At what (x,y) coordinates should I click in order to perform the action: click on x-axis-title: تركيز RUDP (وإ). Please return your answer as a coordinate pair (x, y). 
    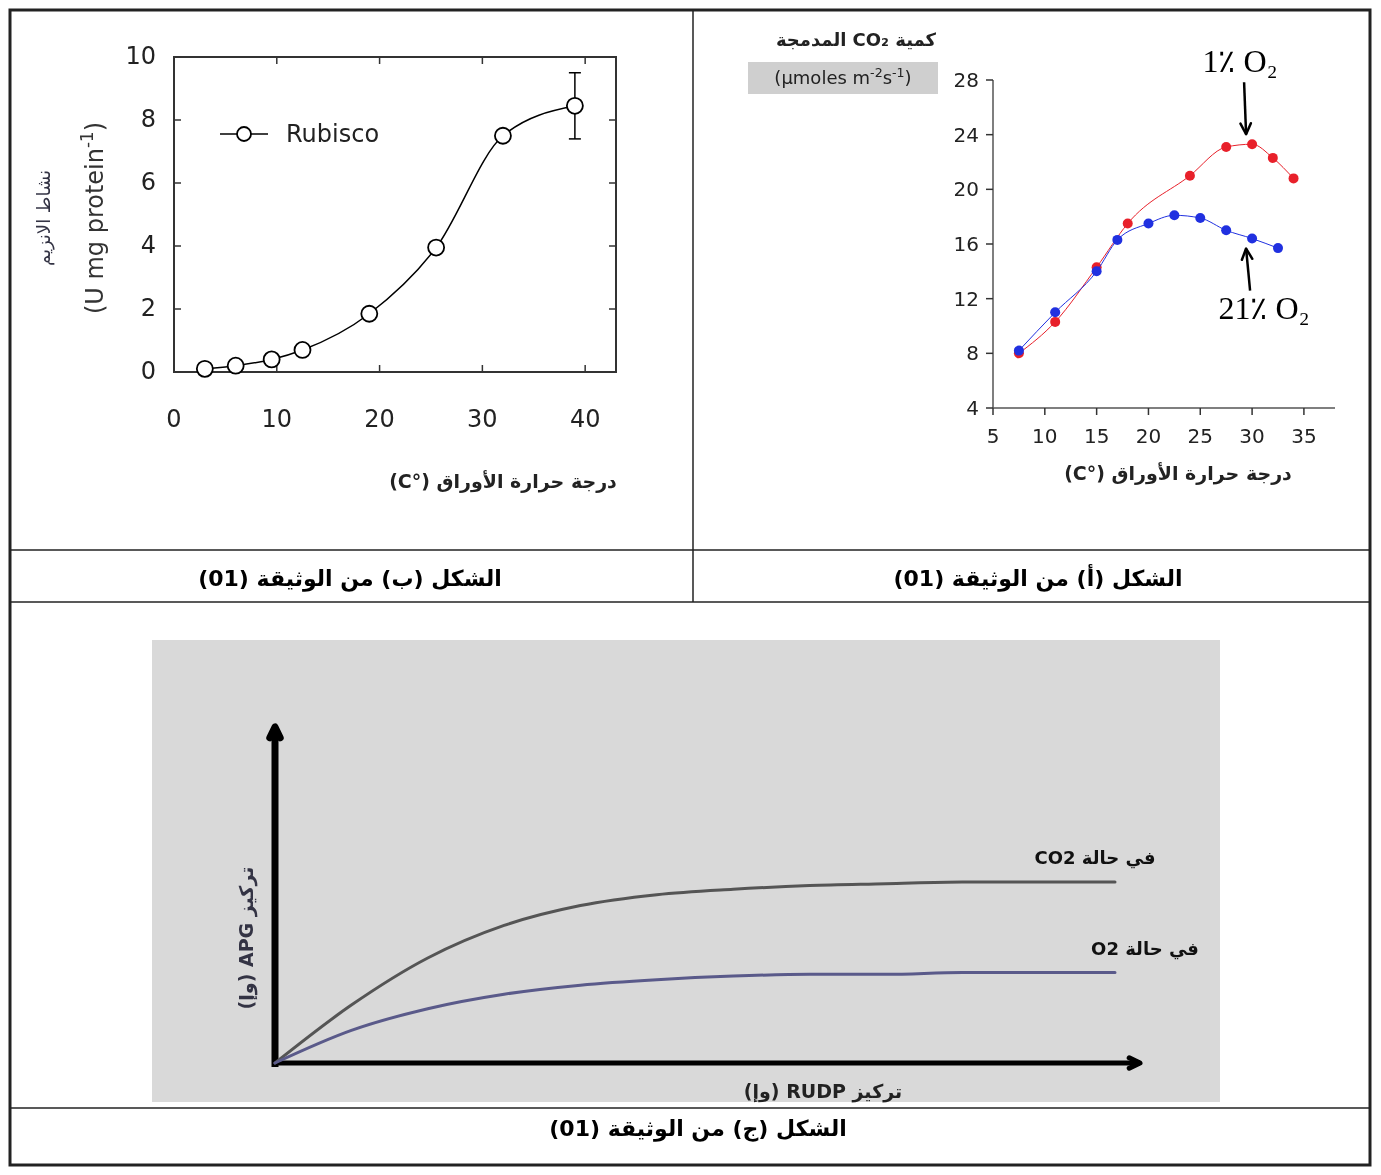
    Looking at the image, I should click on (823, 1091).